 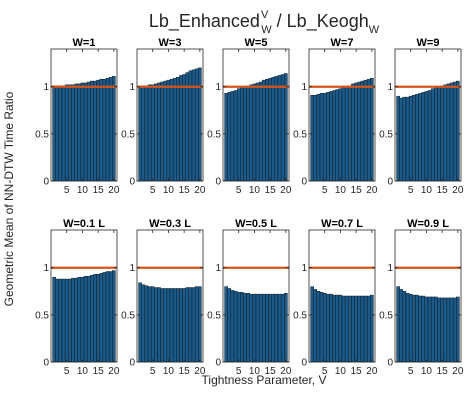 I want to click on subplot-title: W=0.3 L, so click(x=170, y=224).